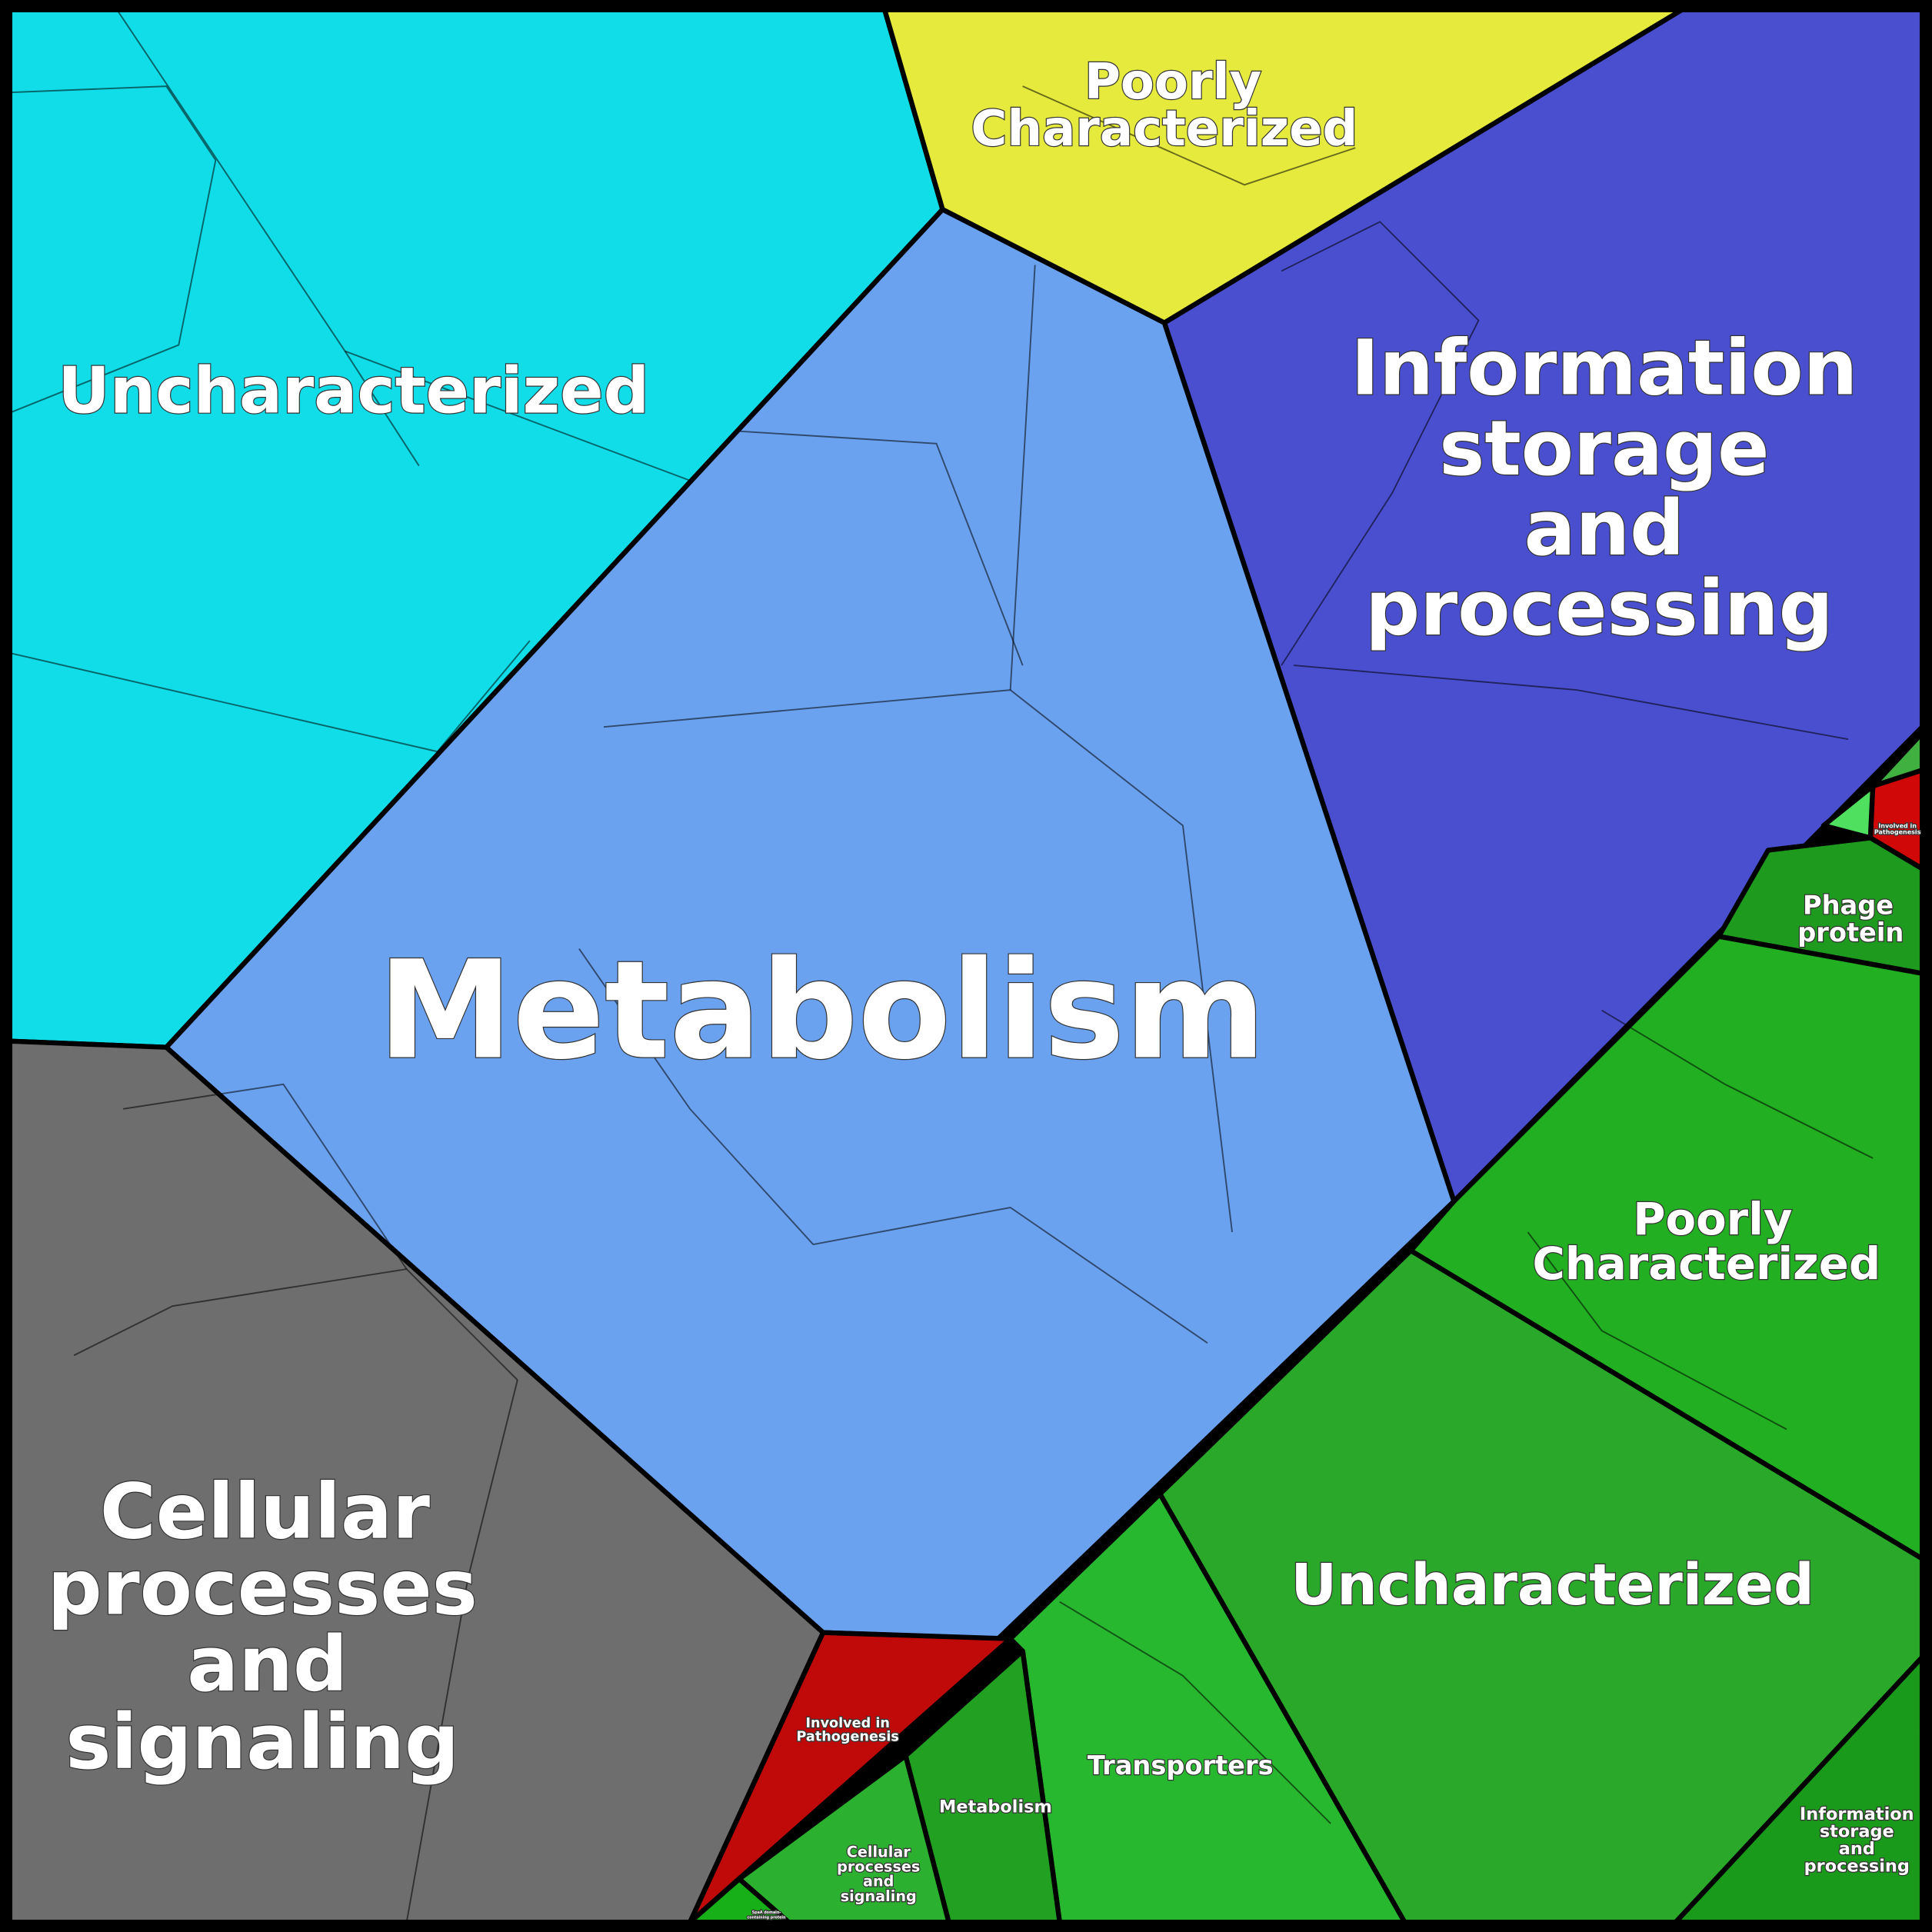 The width and height of the screenshot is (1932, 1932). What do you see at coordinates (263, 1588) in the screenshot?
I see `label-cellular-2: processes` at bounding box center [263, 1588].